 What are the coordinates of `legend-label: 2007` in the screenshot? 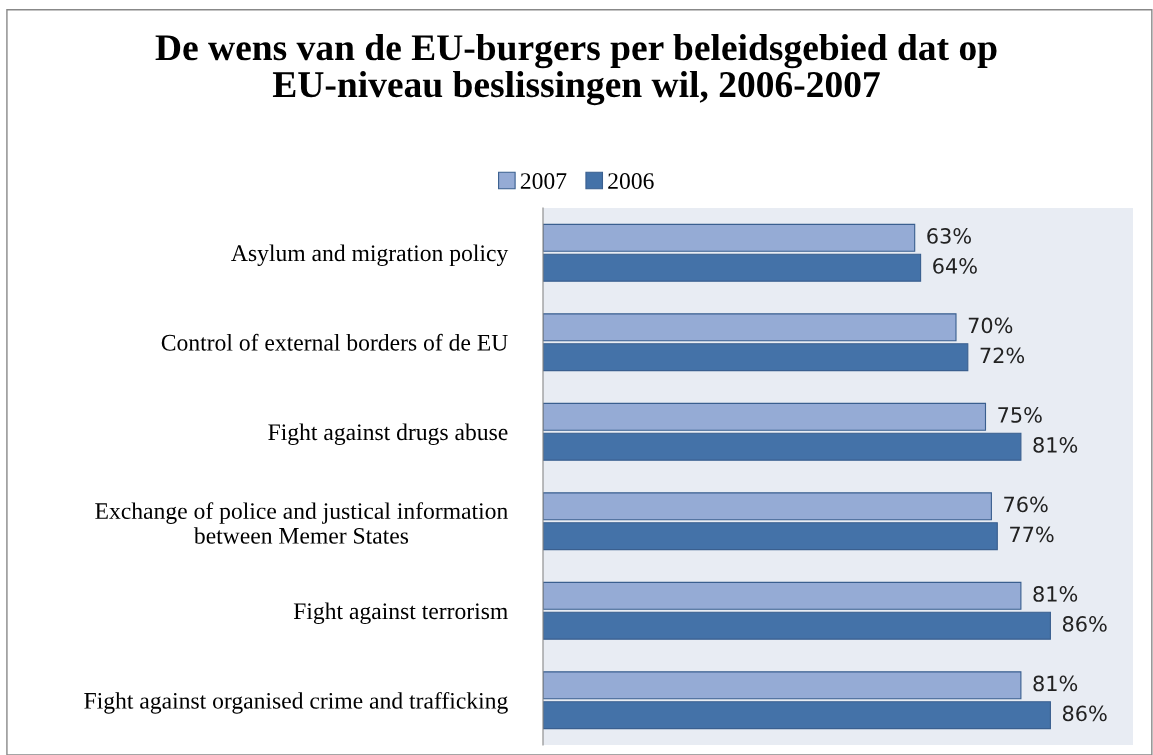 It's located at (543, 181).